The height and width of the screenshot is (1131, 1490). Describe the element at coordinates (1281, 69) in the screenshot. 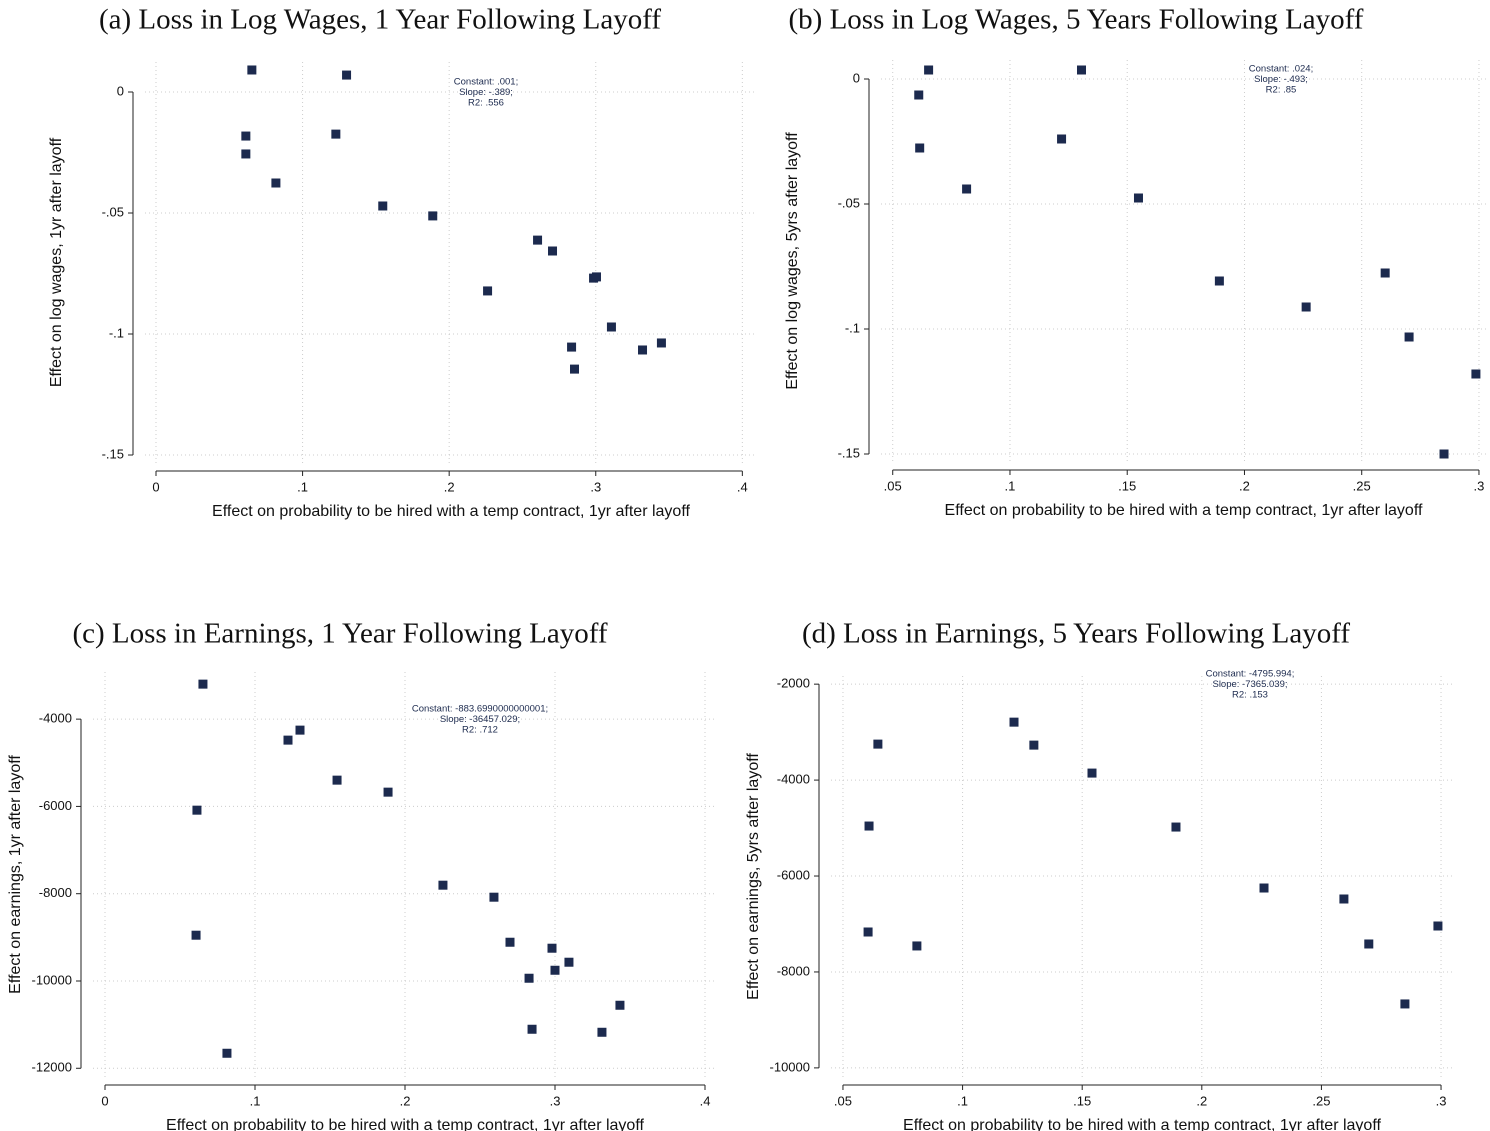

I see `annotation: Constant: .024;` at that location.